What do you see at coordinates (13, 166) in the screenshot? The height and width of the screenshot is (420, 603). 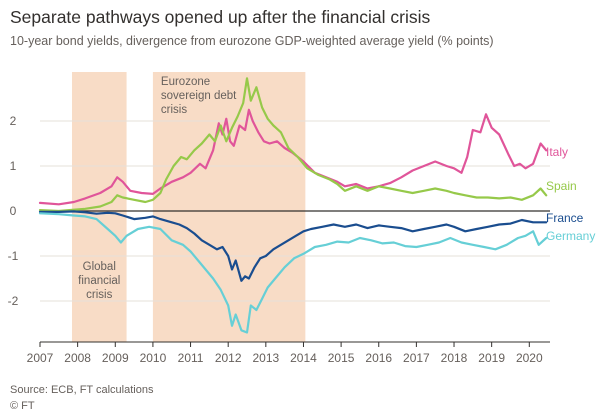 I see `y-tick-label: 1` at bounding box center [13, 166].